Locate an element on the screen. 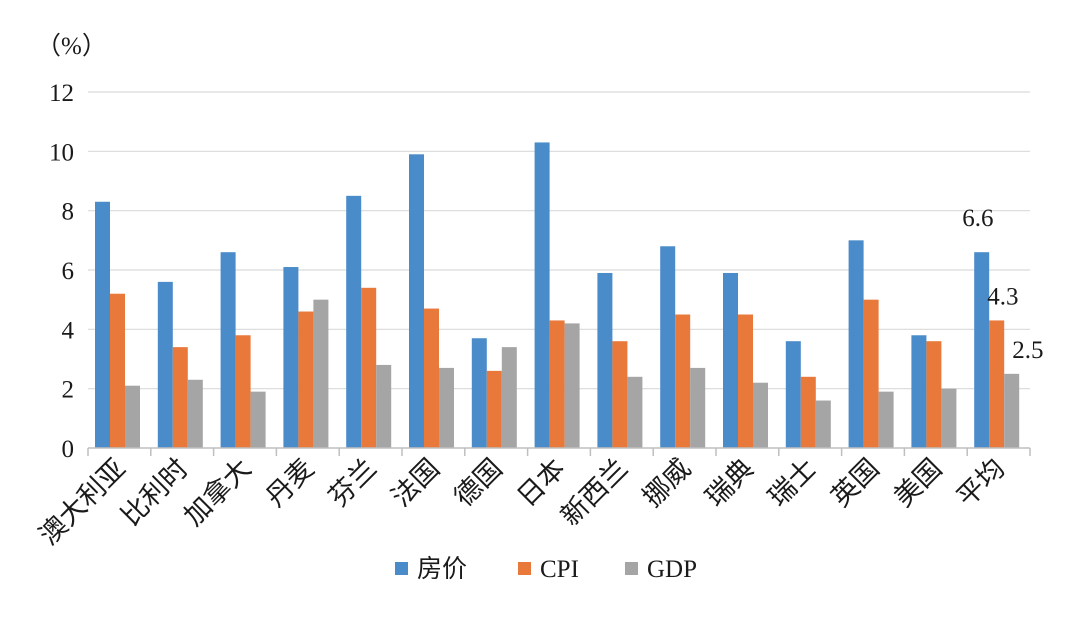 The width and height of the screenshot is (1080, 621). y-tick-label: 10 is located at coordinates (61, 152).